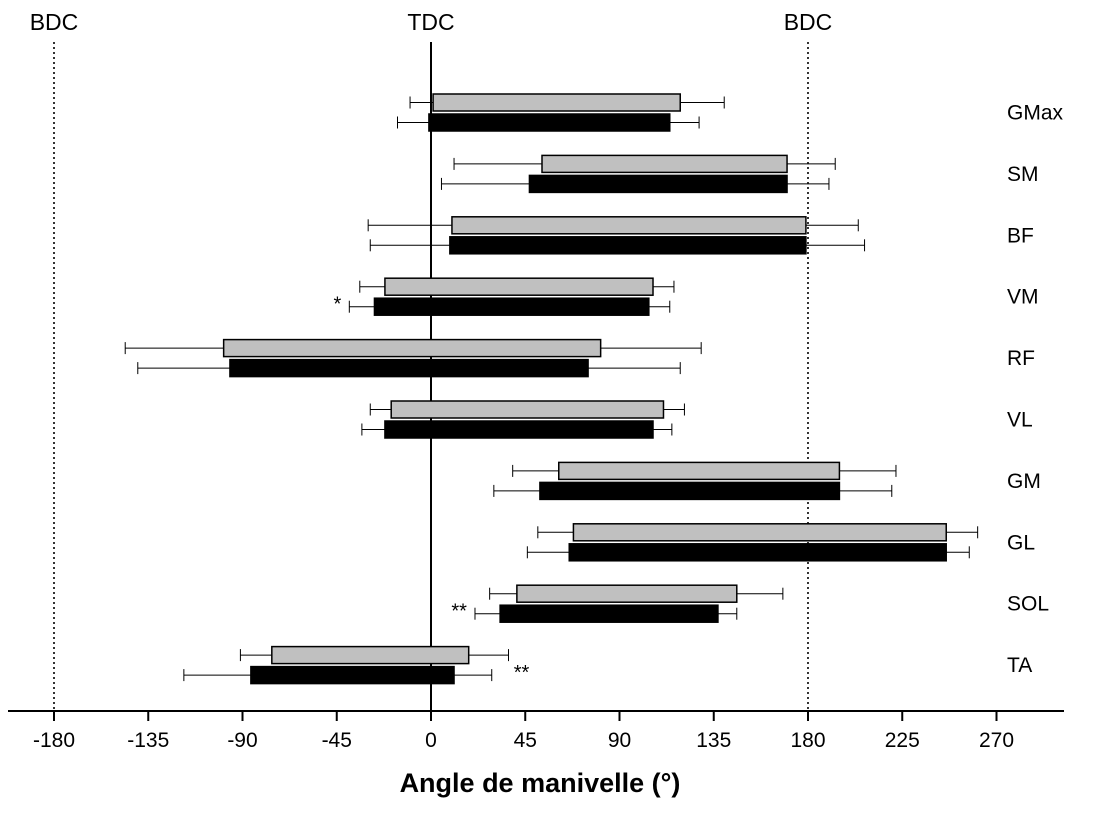 The width and height of the screenshot is (1094, 816). What do you see at coordinates (1020, 235) in the screenshot?
I see `muscle-label: BF` at bounding box center [1020, 235].